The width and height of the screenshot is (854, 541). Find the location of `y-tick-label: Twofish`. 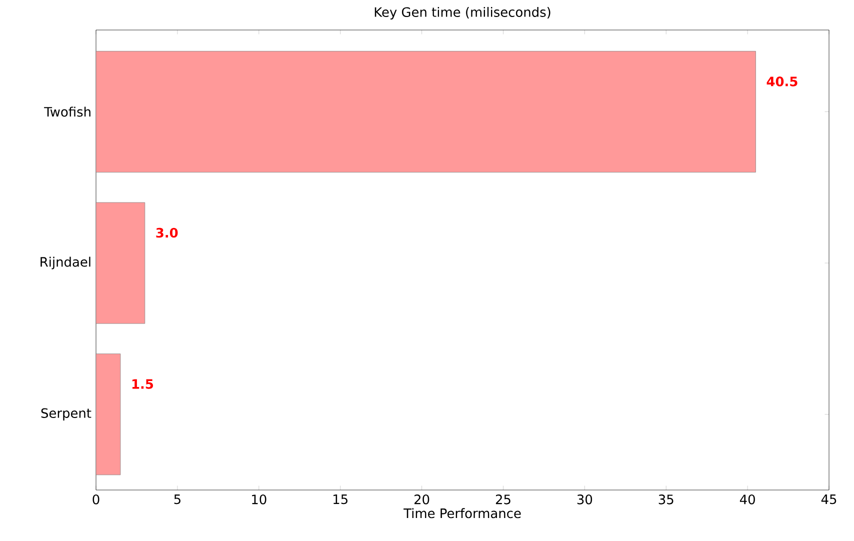

y-tick-label: Twofish is located at coordinates (67, 111).